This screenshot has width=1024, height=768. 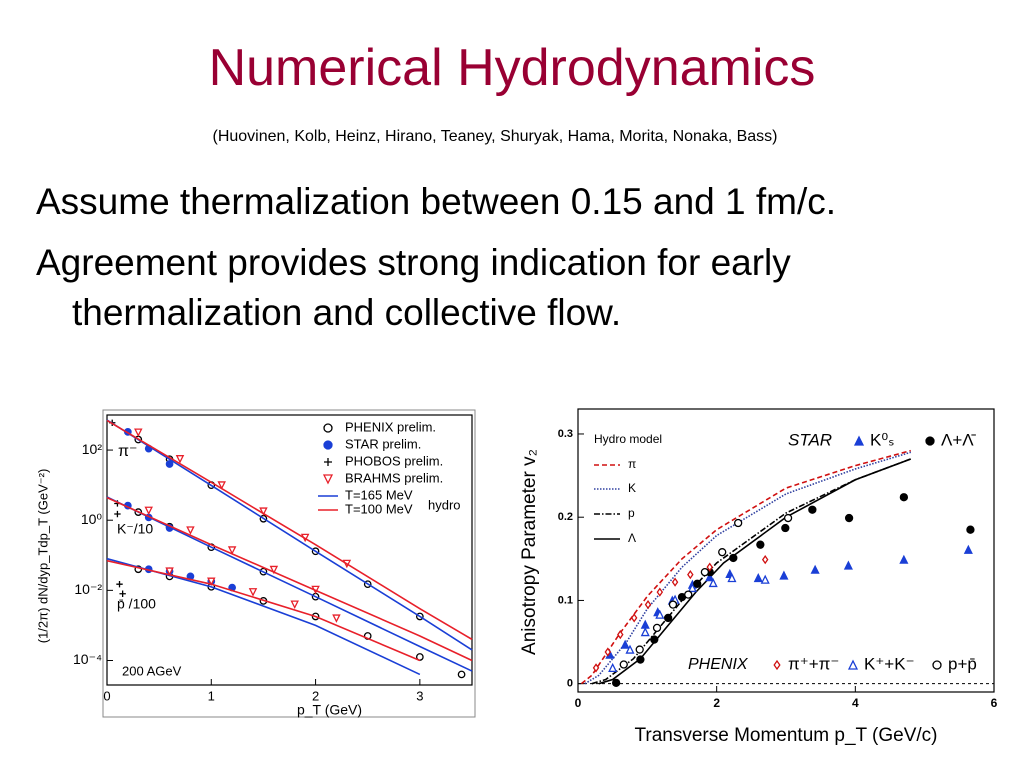 I want to click on legend-label: p, so click(x=631, y=513).